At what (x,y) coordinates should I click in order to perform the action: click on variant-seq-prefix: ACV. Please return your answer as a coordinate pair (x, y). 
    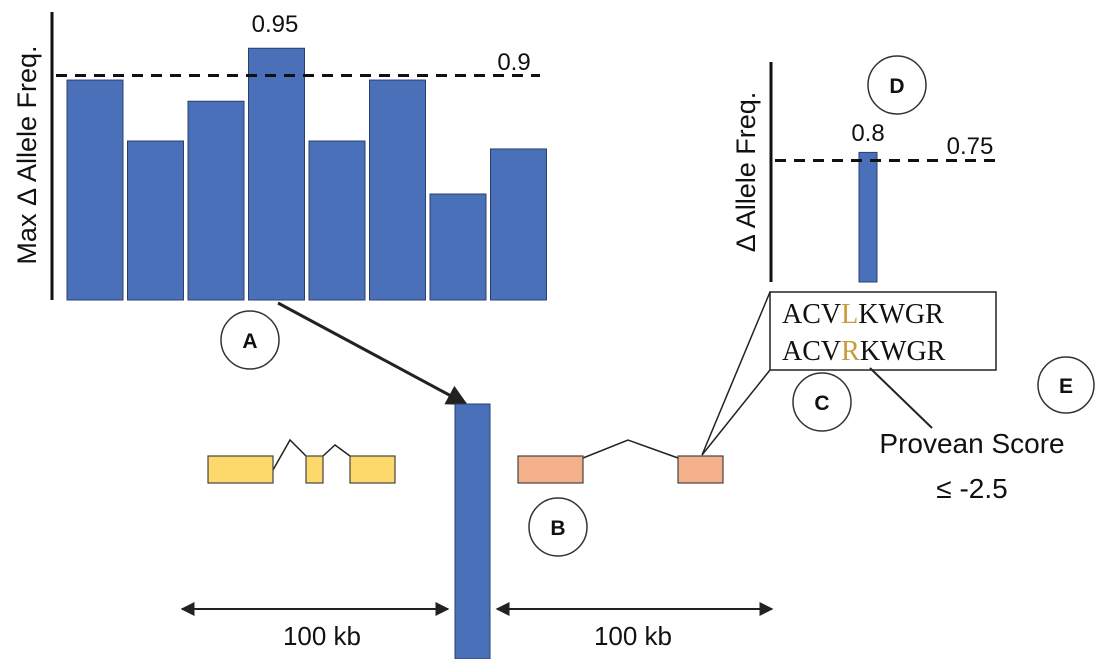
    Looking at the image, I should click on (811, 351).